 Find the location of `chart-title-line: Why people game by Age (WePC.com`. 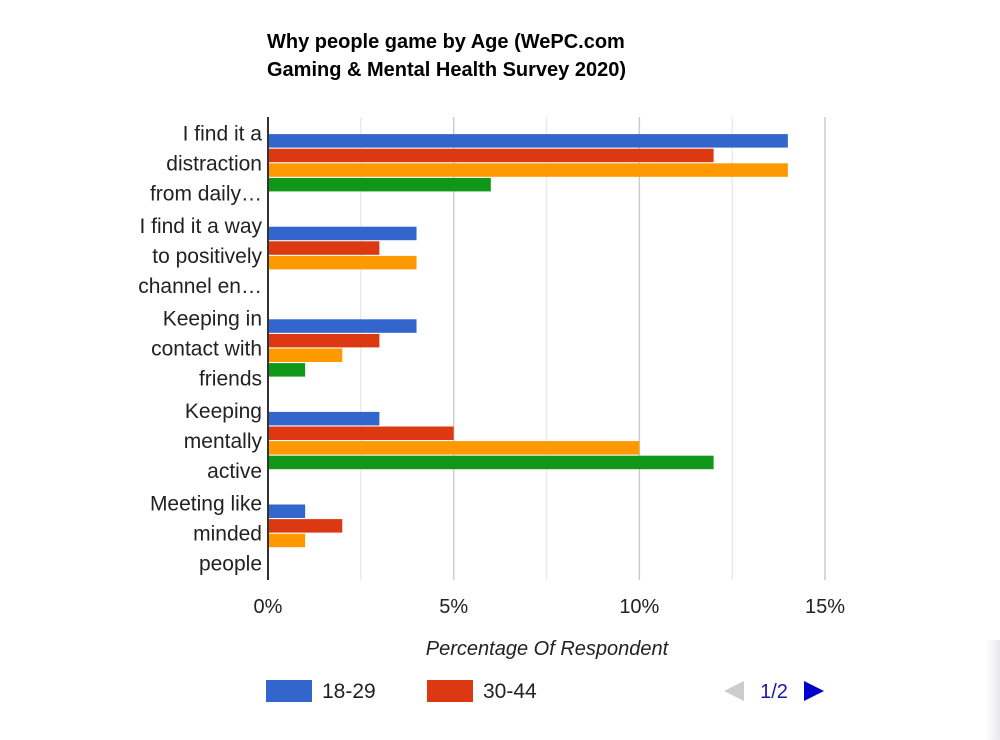

chart-title-line: Why people game by Age (WePC.com is located at coordinates (446, 42).